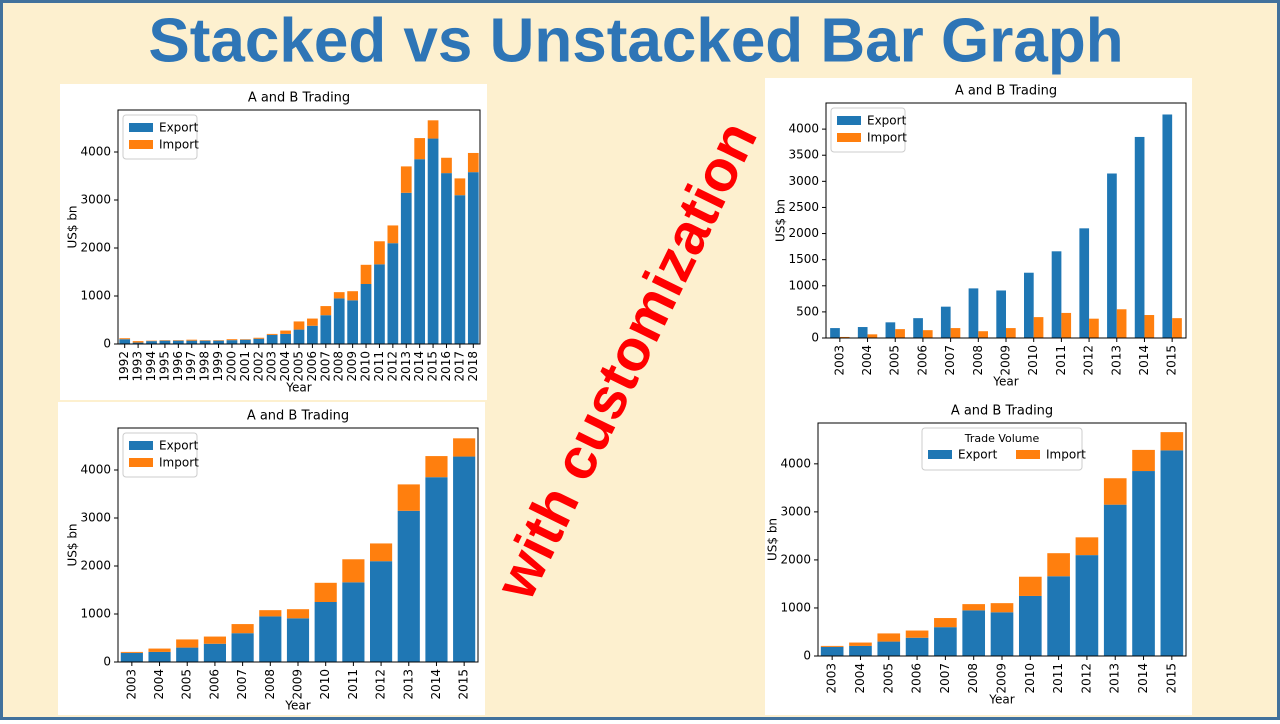 This screenshot has height=724, width=1280. What do you see at coordinates (191, 366) in the screenshot?
I see `x-tick-label: 1997` at bounding box center [191, 366].